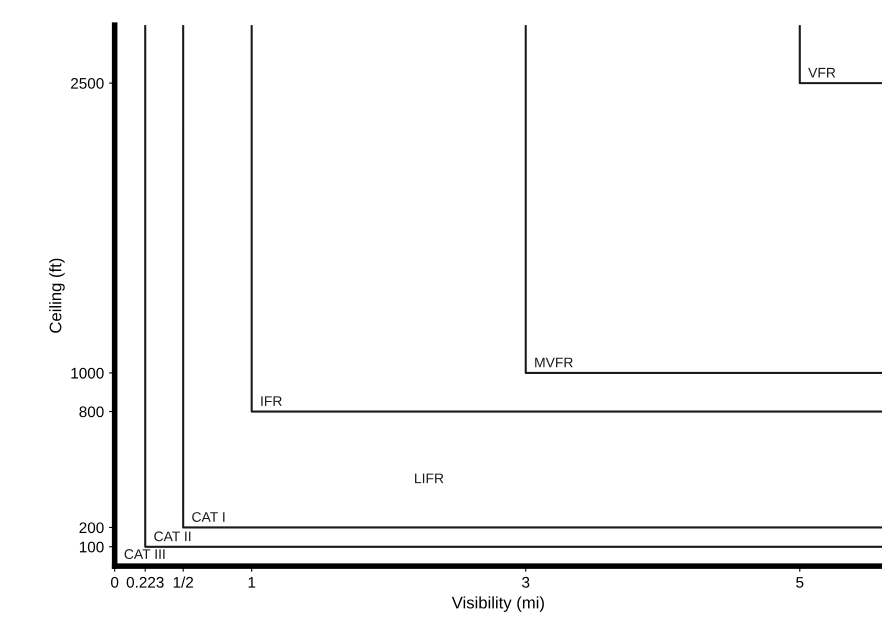 This screenshot has width=882, height=629. What do you see at coordinates (172, 536) in the screenshot?
I see `series-label: CAT II` at bounding box center [172, 536].